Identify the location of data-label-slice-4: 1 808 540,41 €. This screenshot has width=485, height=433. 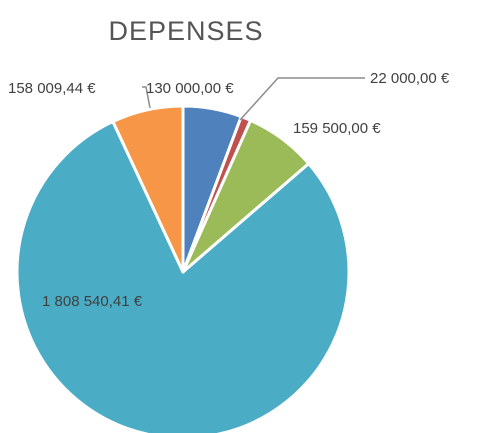
(92, 301).